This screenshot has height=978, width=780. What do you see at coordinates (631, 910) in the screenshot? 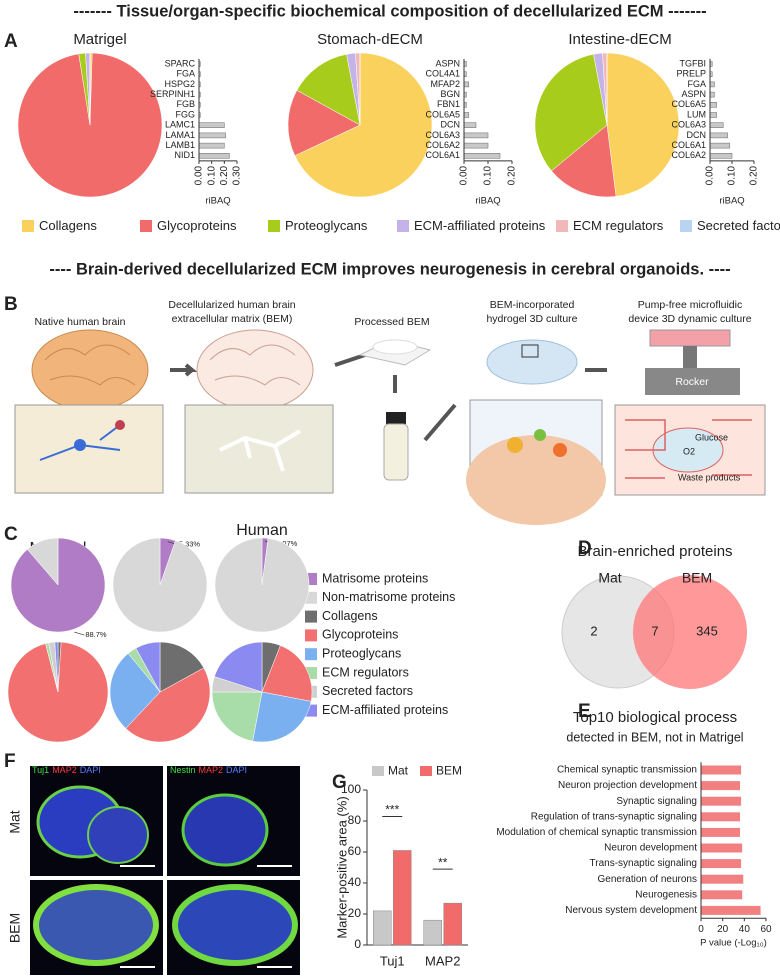
I see `category-label: Nervous system development` at bounding box center [631, 910].